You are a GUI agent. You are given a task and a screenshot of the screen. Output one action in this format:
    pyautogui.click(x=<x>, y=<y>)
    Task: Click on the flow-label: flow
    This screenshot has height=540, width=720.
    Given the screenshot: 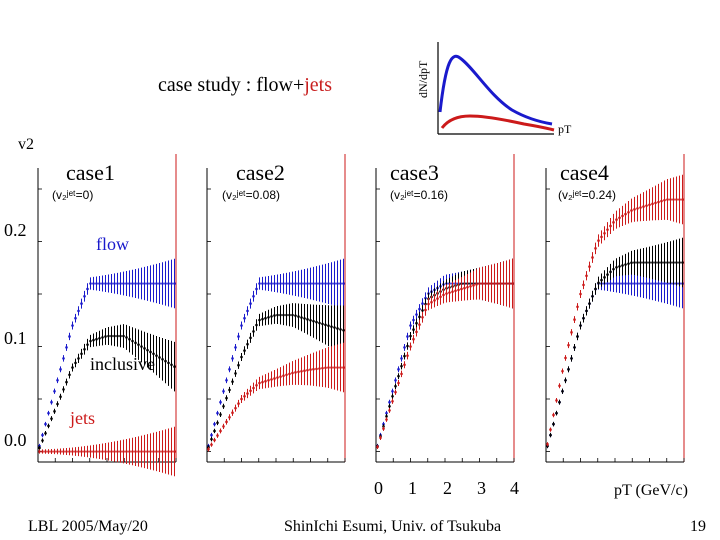 What is the action you would take?
    pyautogui.click(x=112, y=244)
    